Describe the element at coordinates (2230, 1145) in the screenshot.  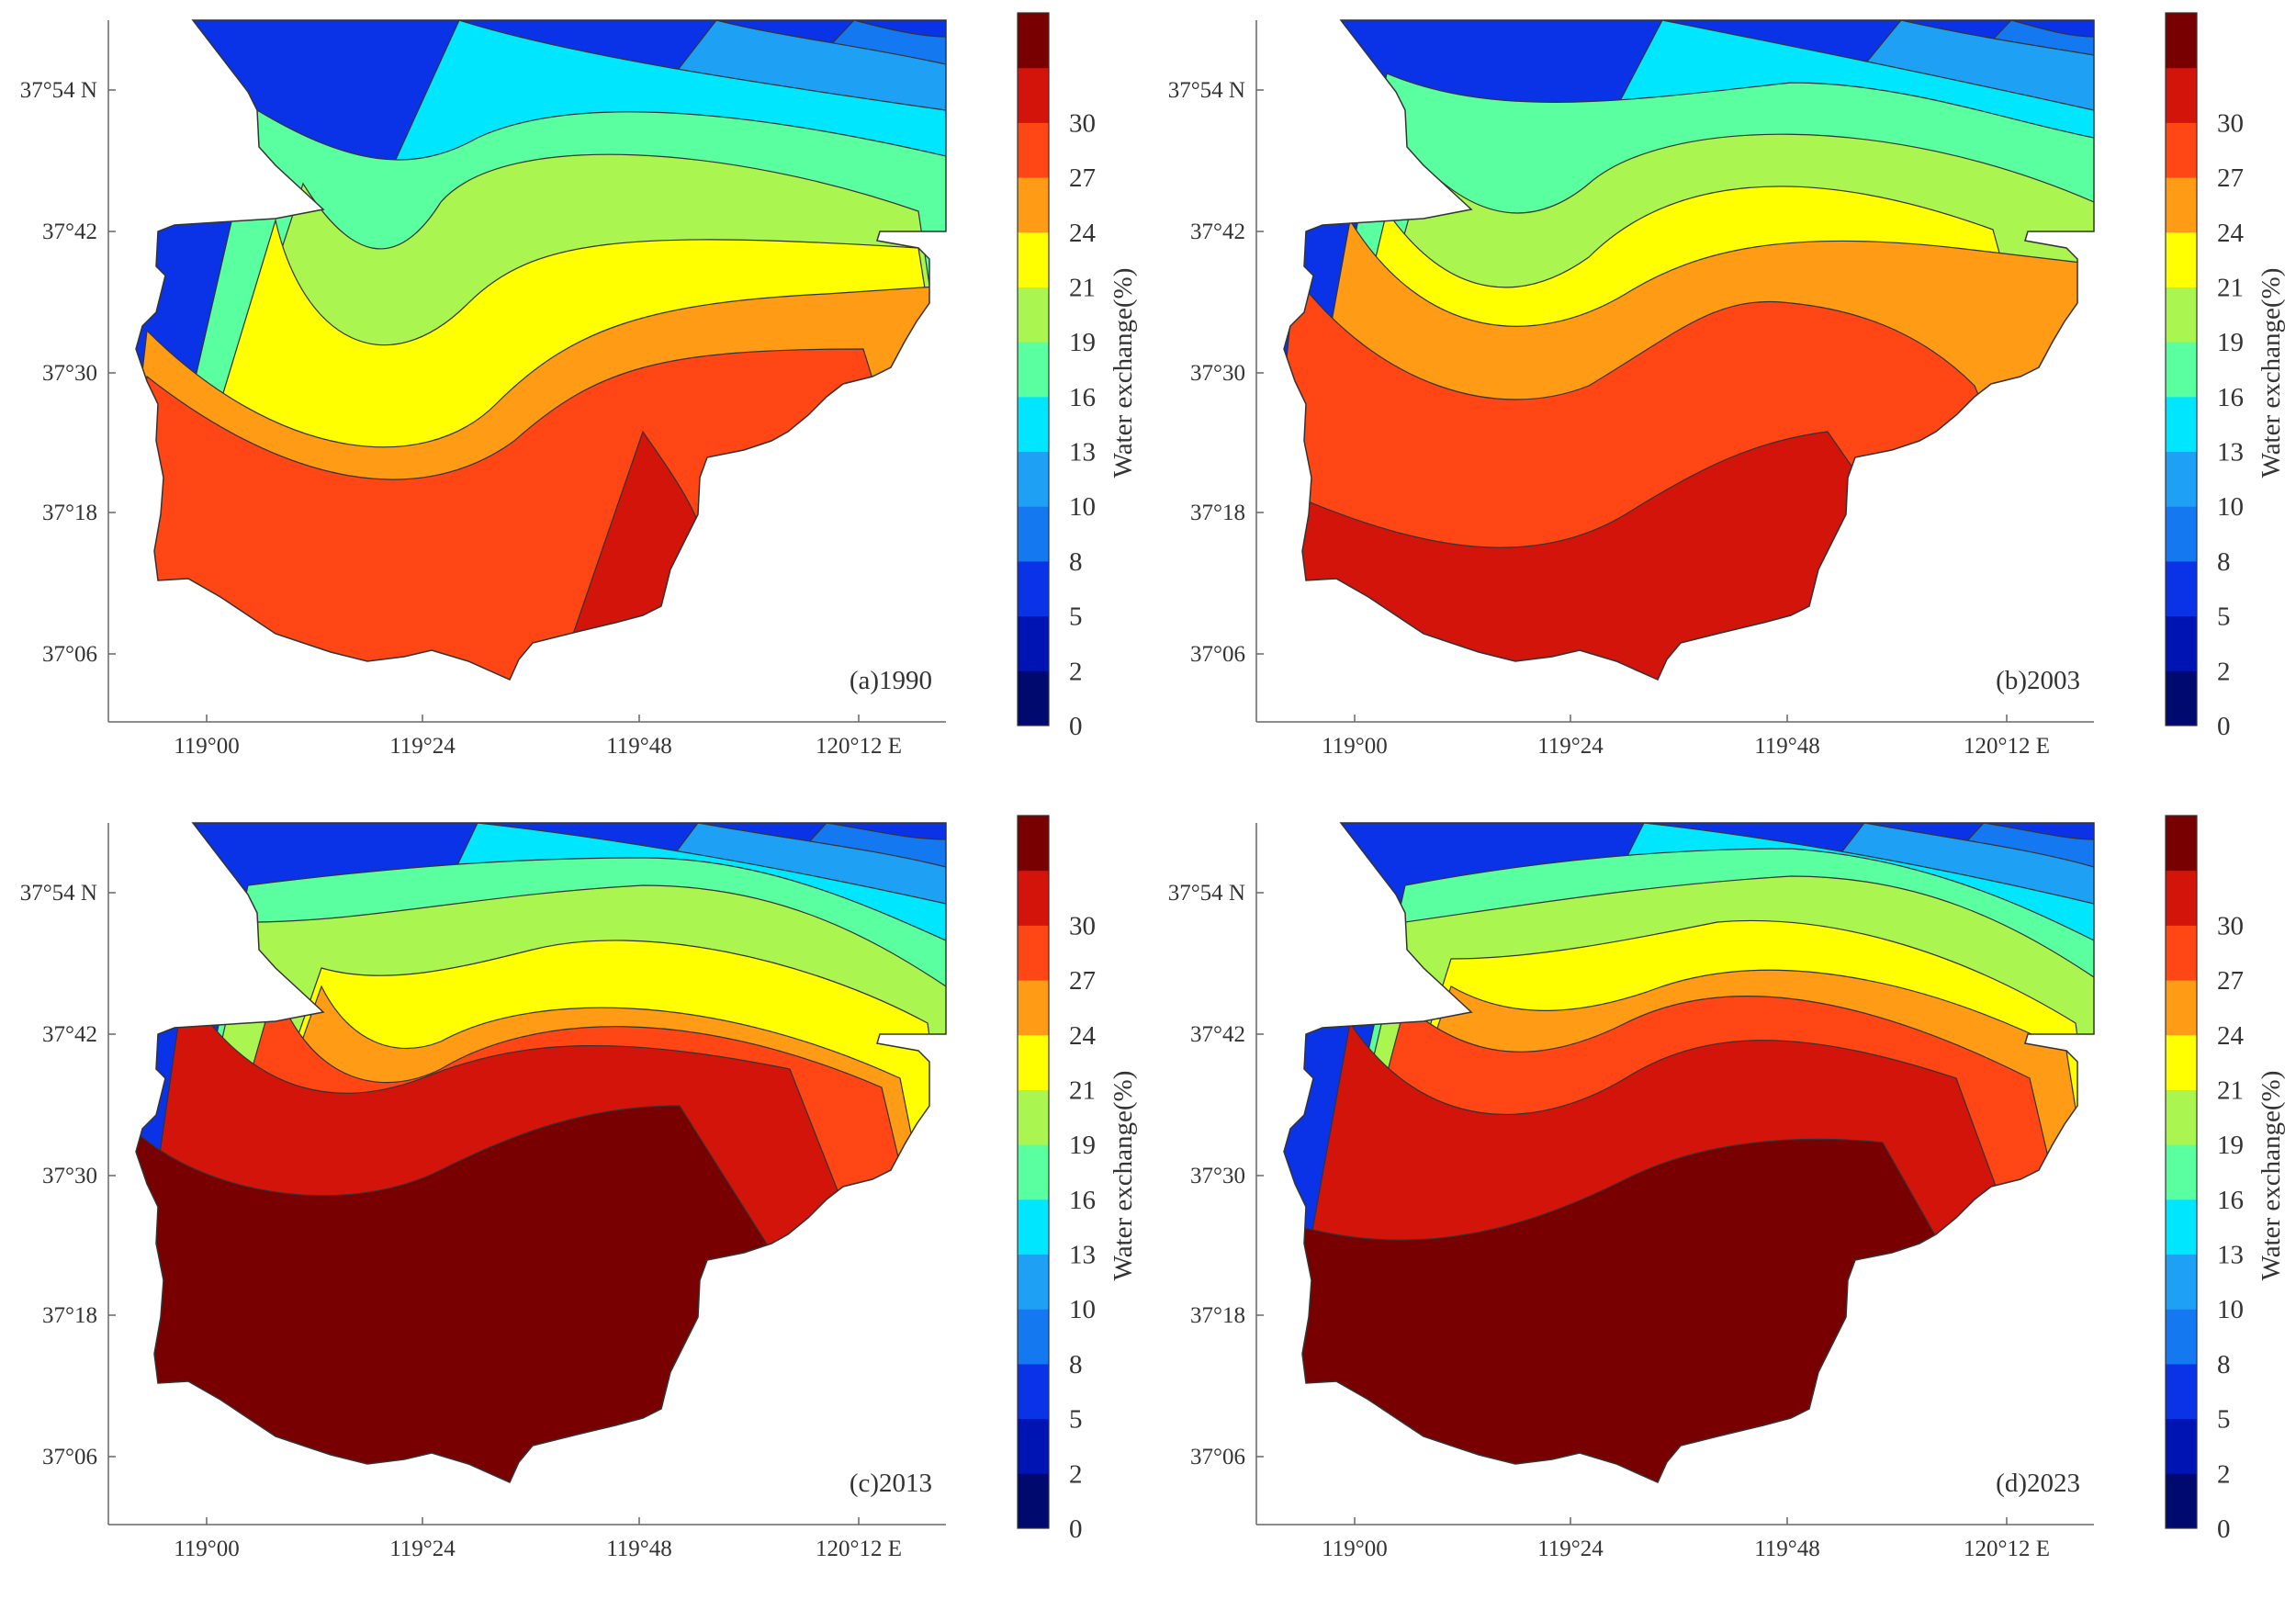
I see `colorbar-tick-label: 19` at that location.